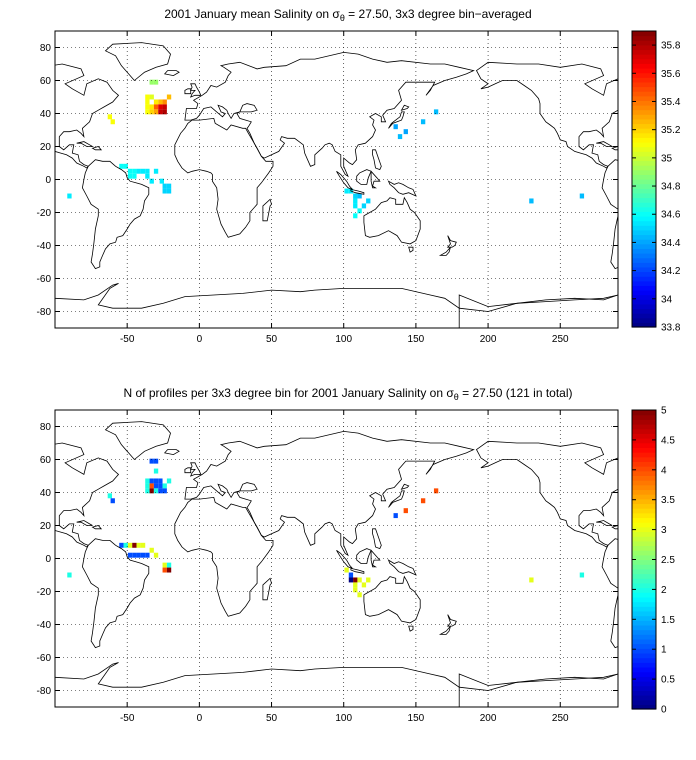  What do you see at coordinates (664, 411) in the screenshot?
I see `colorbar-tick-label: 5` at bounding box center [664, 411].